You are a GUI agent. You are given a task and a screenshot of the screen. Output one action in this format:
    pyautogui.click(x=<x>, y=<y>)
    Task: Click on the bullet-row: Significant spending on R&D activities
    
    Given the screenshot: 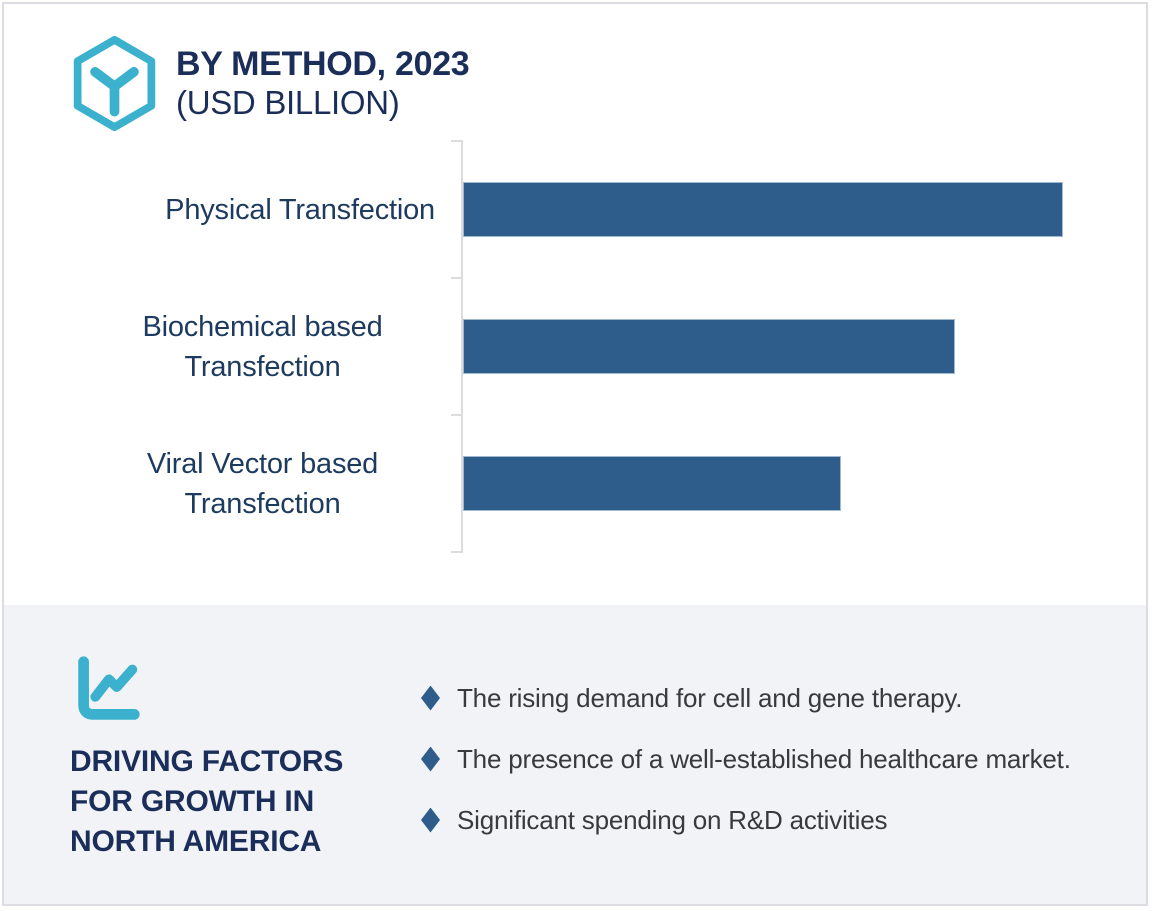 What is the action you would take?
    pyautogui.click(x=746, y=820)
    